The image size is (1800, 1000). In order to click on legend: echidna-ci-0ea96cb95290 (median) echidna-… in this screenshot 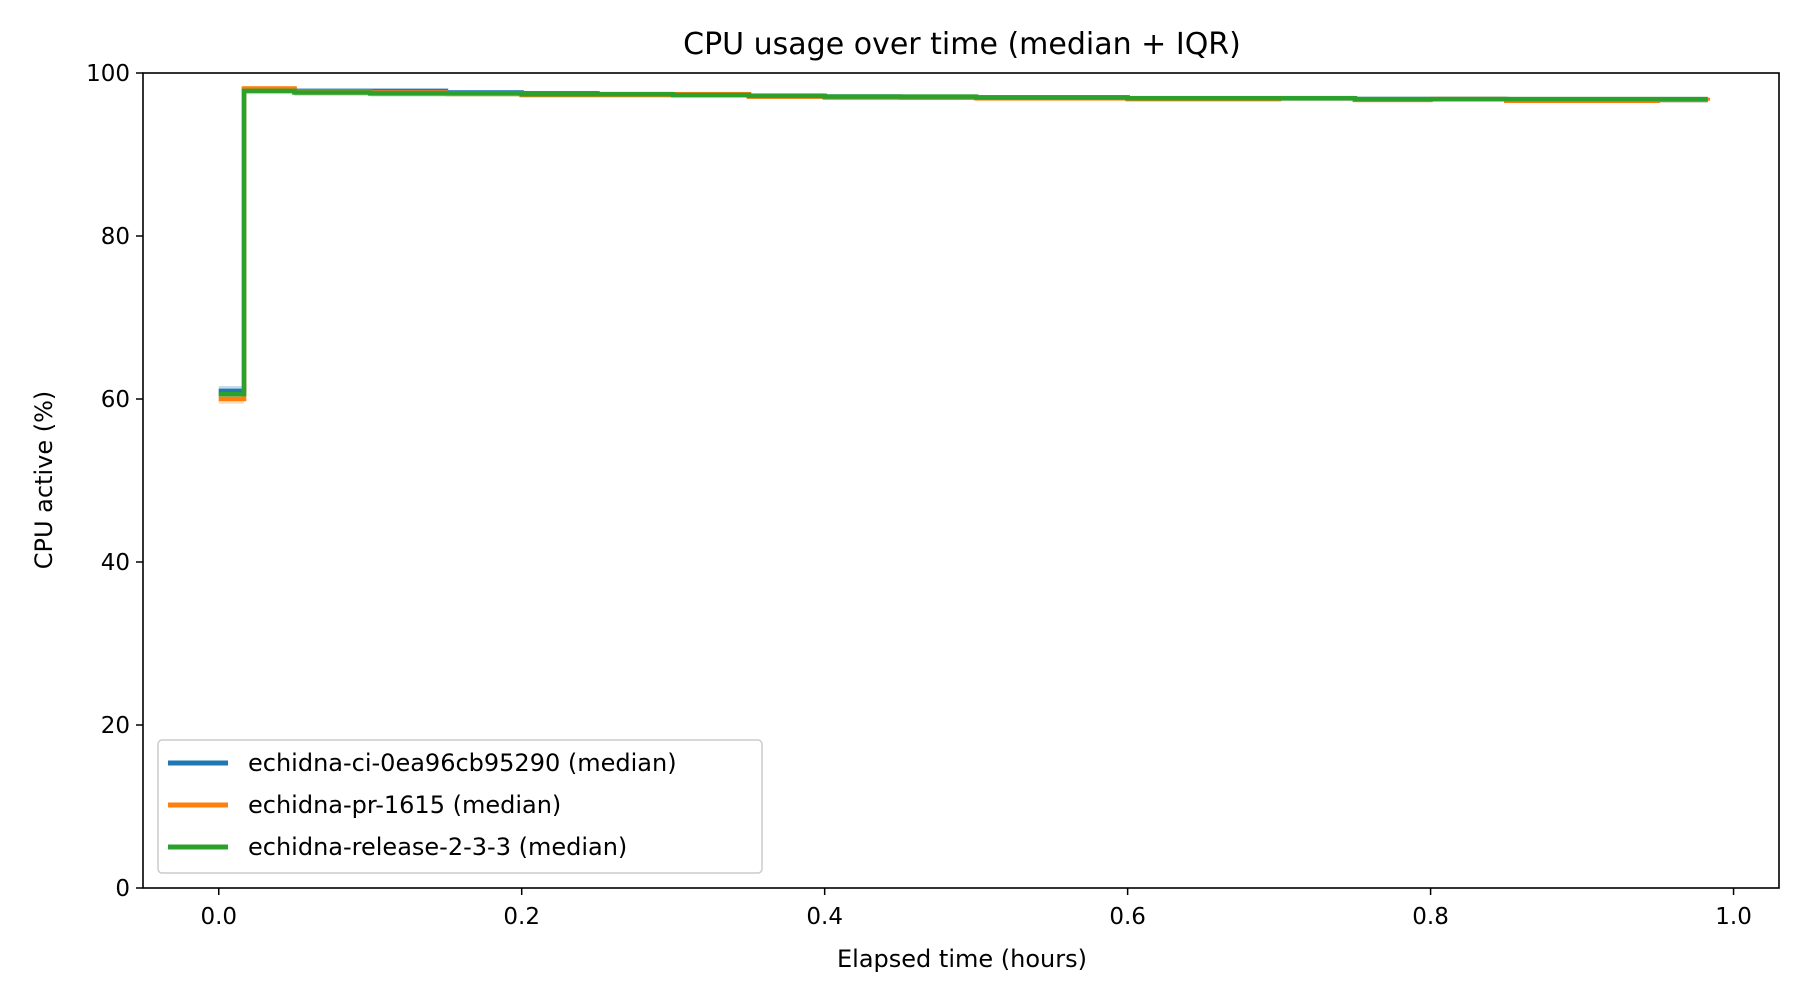, I will do `click(460, 806)`.